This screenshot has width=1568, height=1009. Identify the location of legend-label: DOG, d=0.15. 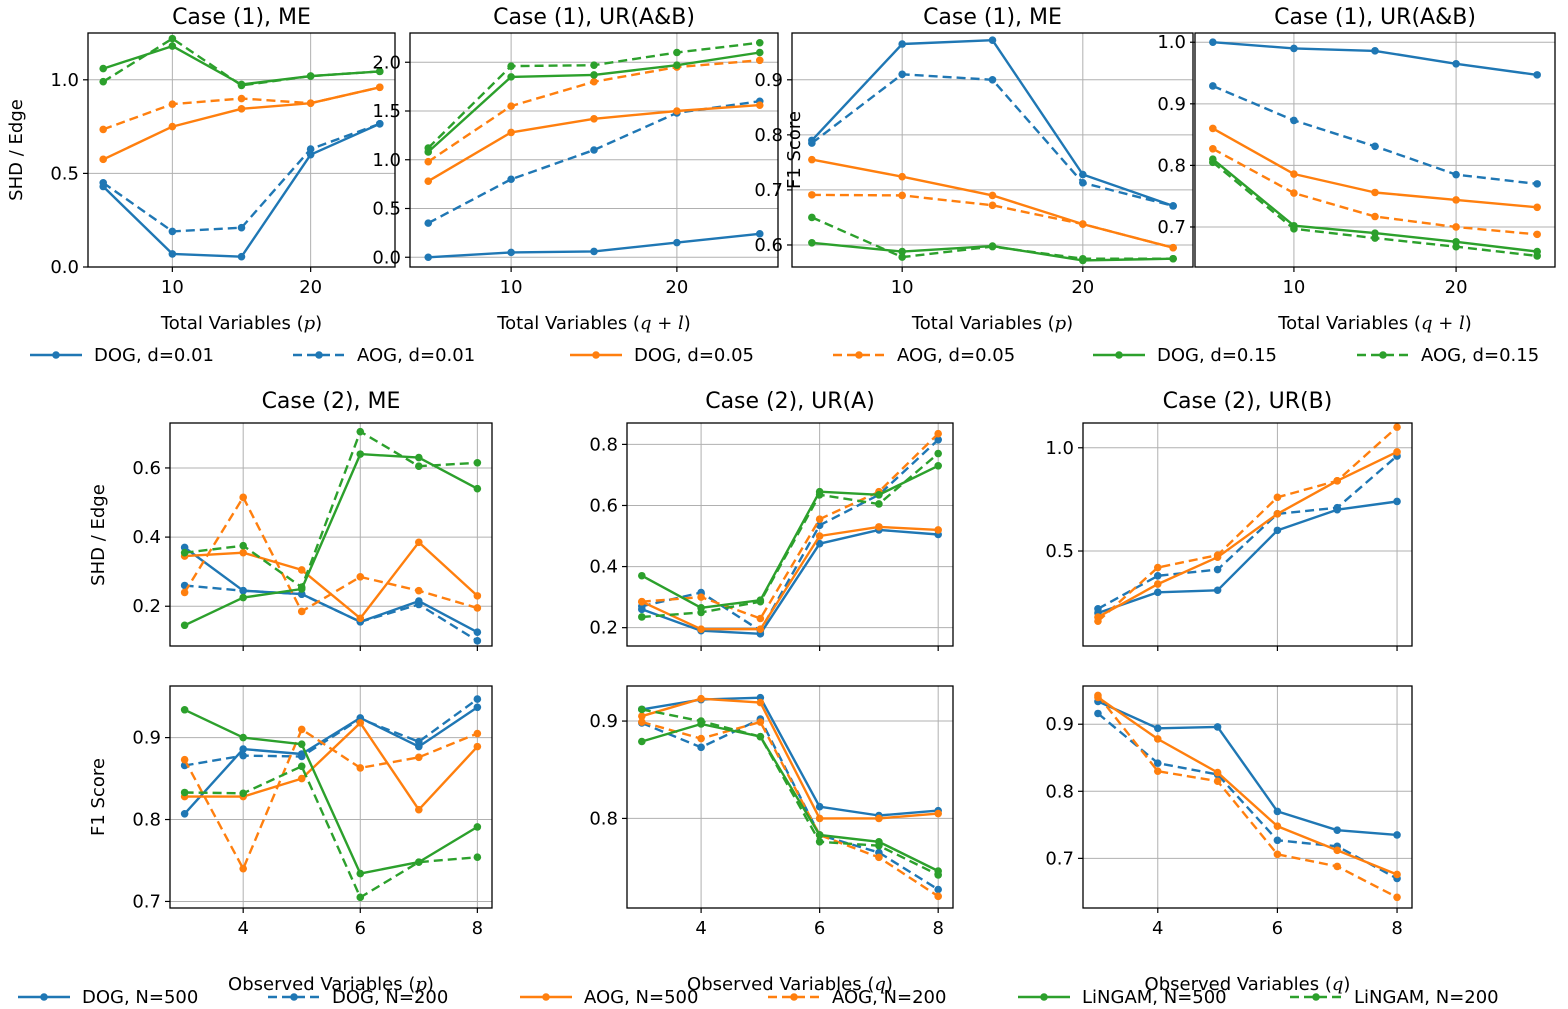
(1217, 355).